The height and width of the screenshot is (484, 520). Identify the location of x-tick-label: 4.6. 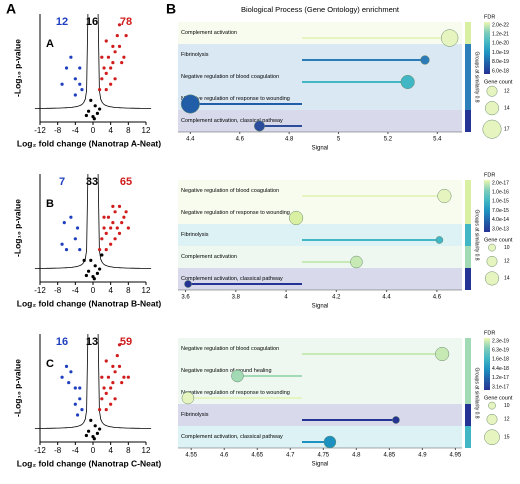
(437, 298).